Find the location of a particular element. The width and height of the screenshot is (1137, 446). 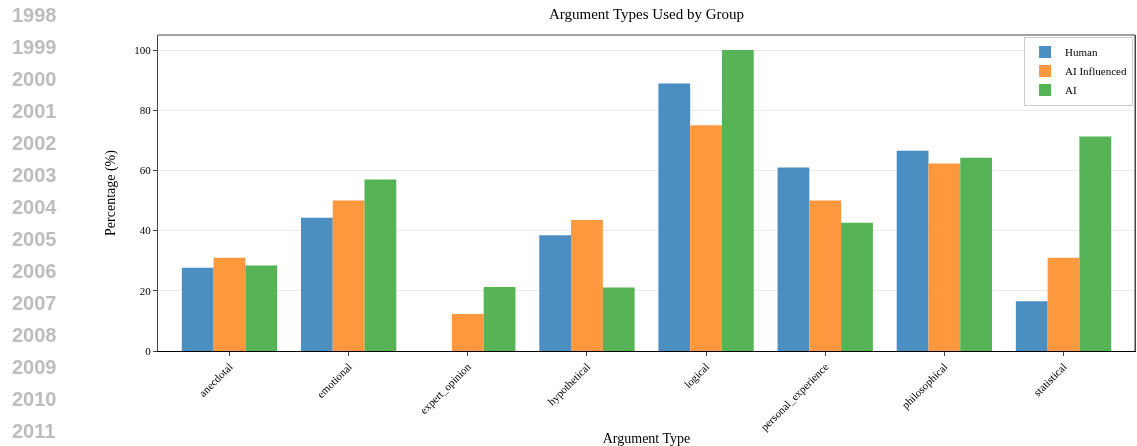

y-tick-label: 20 is located at coordinates (145, 290).